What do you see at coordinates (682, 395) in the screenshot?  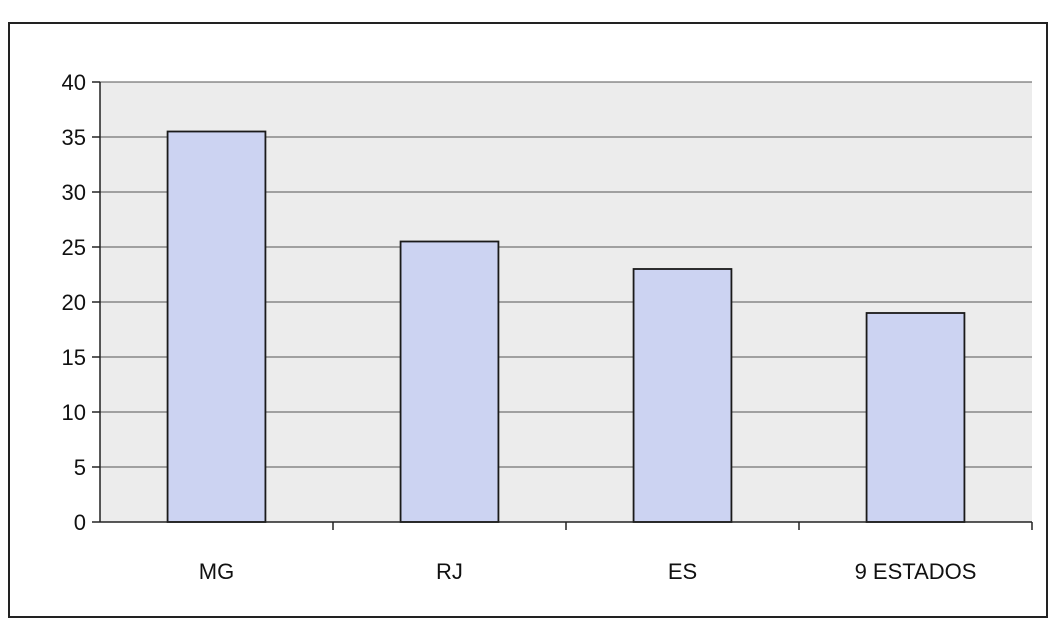 I see `bar-es` at bounding box center [682, 395].